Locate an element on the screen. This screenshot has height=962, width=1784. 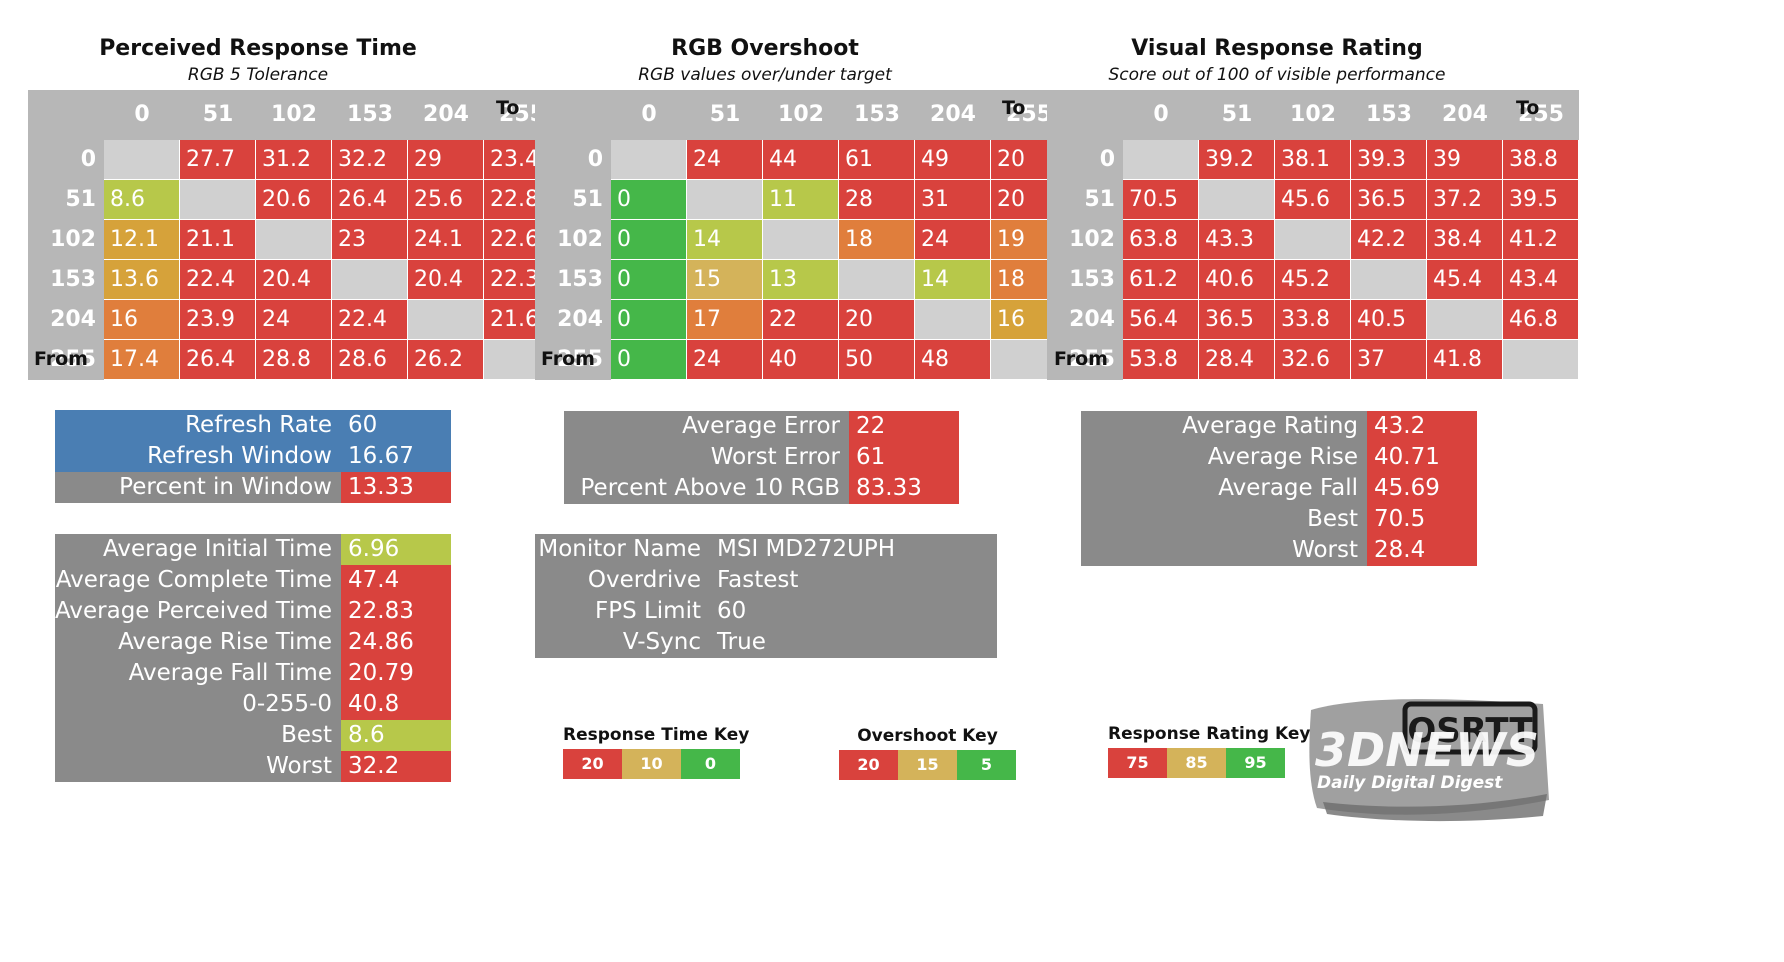
logo-brush-stroke is located at coordinates (1429, 757).